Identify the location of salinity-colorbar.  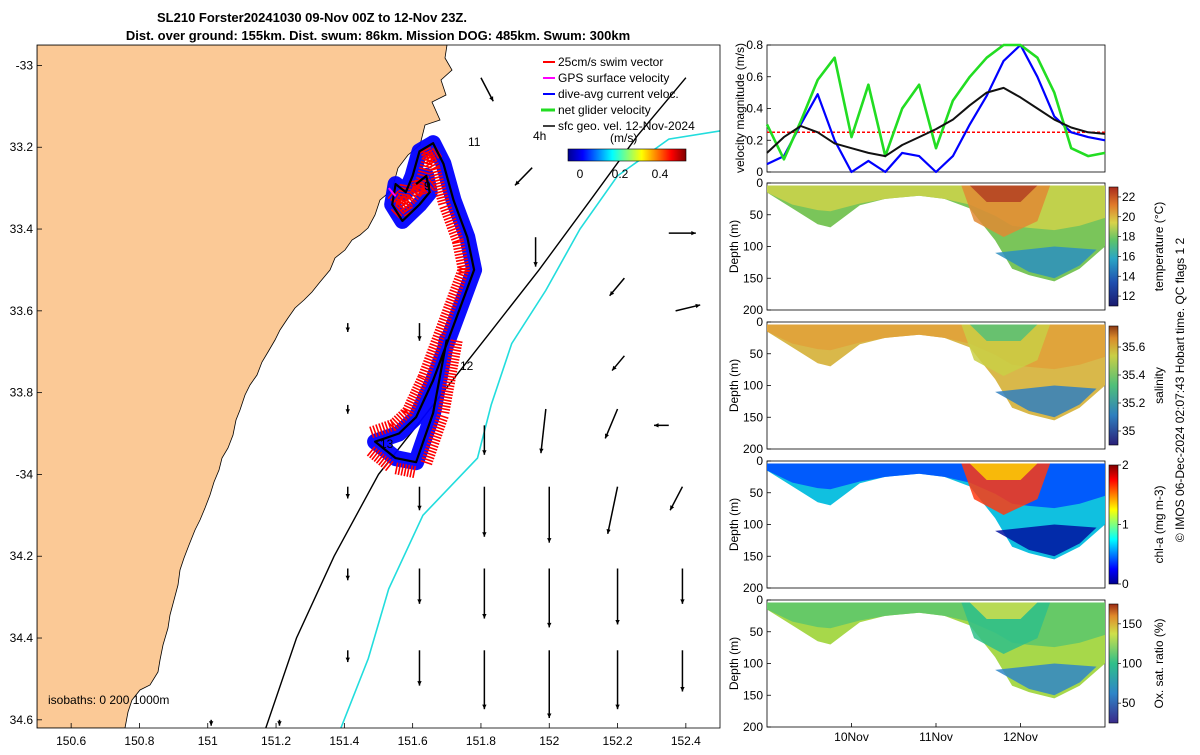
(1113, 385).